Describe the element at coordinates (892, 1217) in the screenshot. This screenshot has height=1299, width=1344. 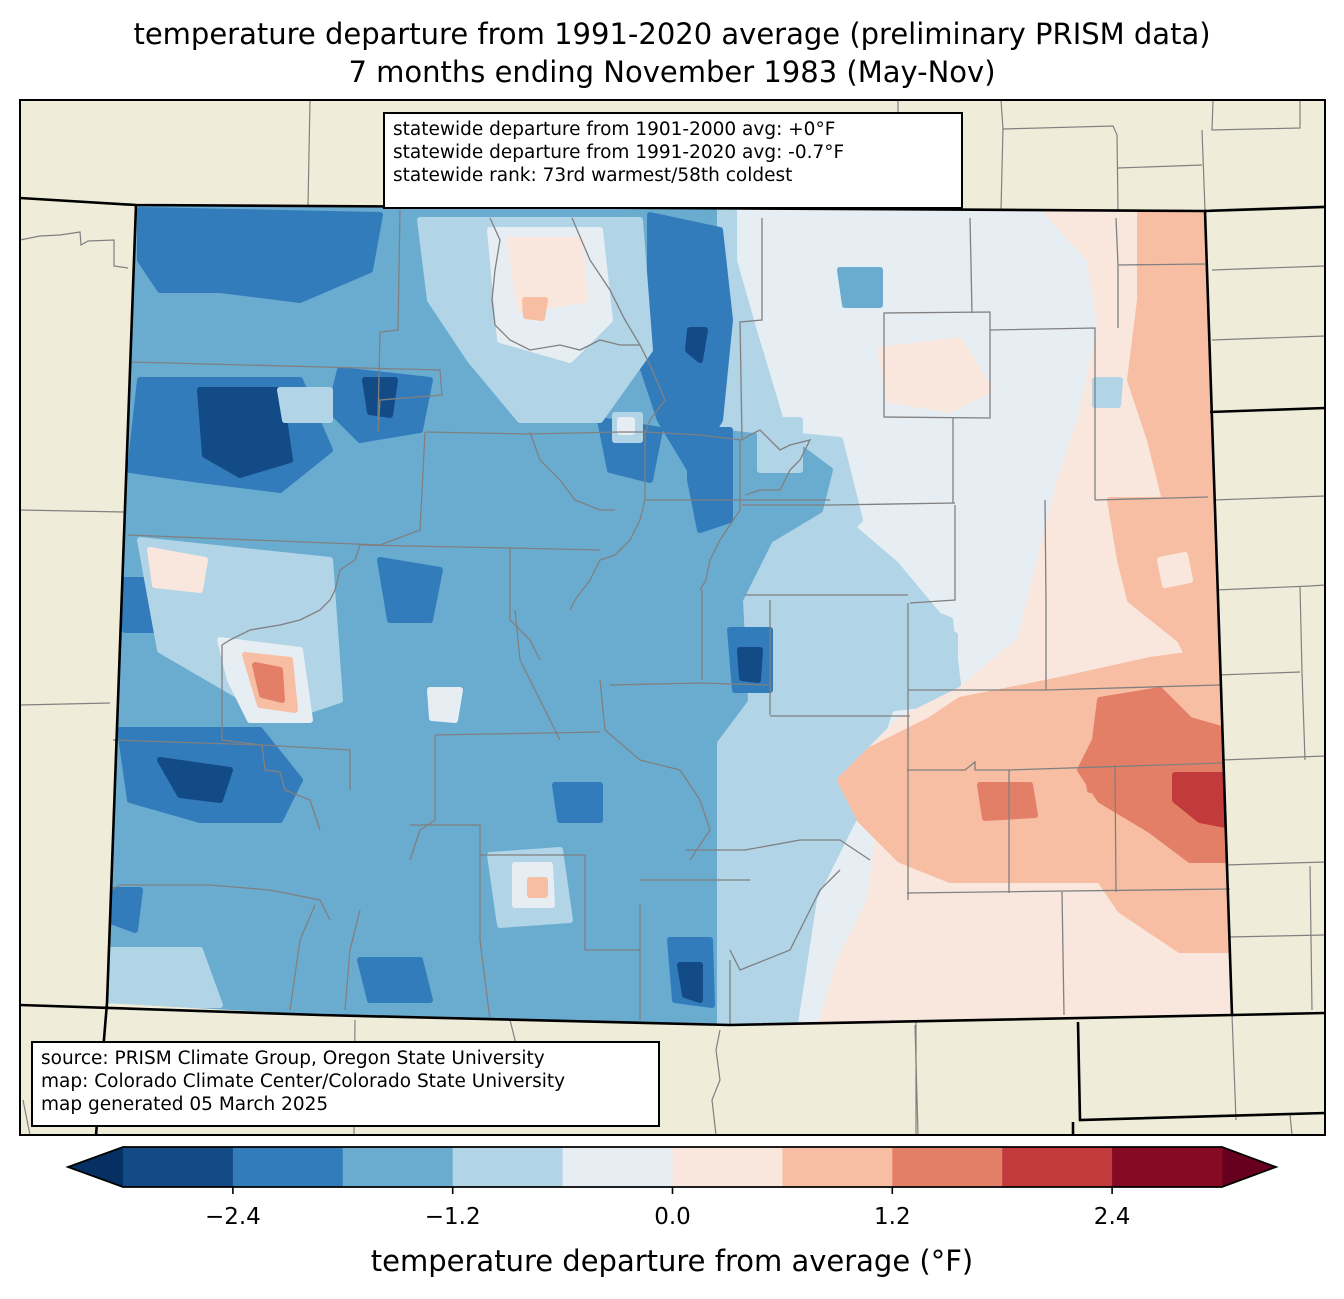
I see `colorbar-tick-label: 1.2` at that location.